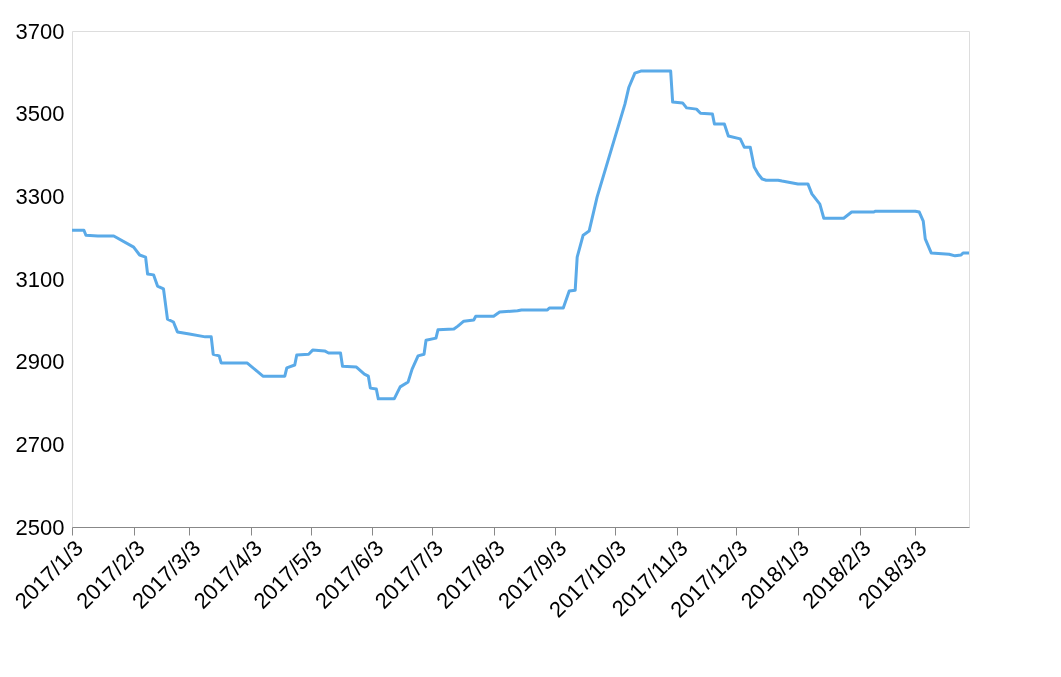 The height and width of the screenshot is (677, 1061). Describe the element at coordinates (40, 114) in the screenshot. I see `y-tick-label: 3500` at that location.